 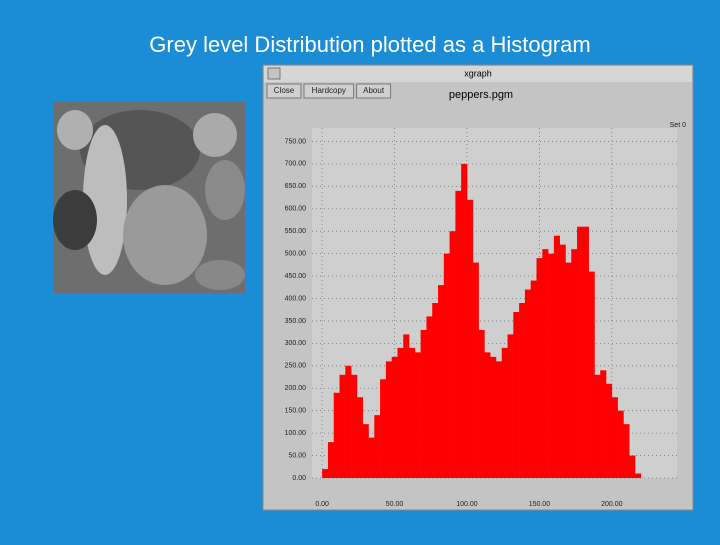 I want to click on window-button-label: Close, so click(x=284, y=90).